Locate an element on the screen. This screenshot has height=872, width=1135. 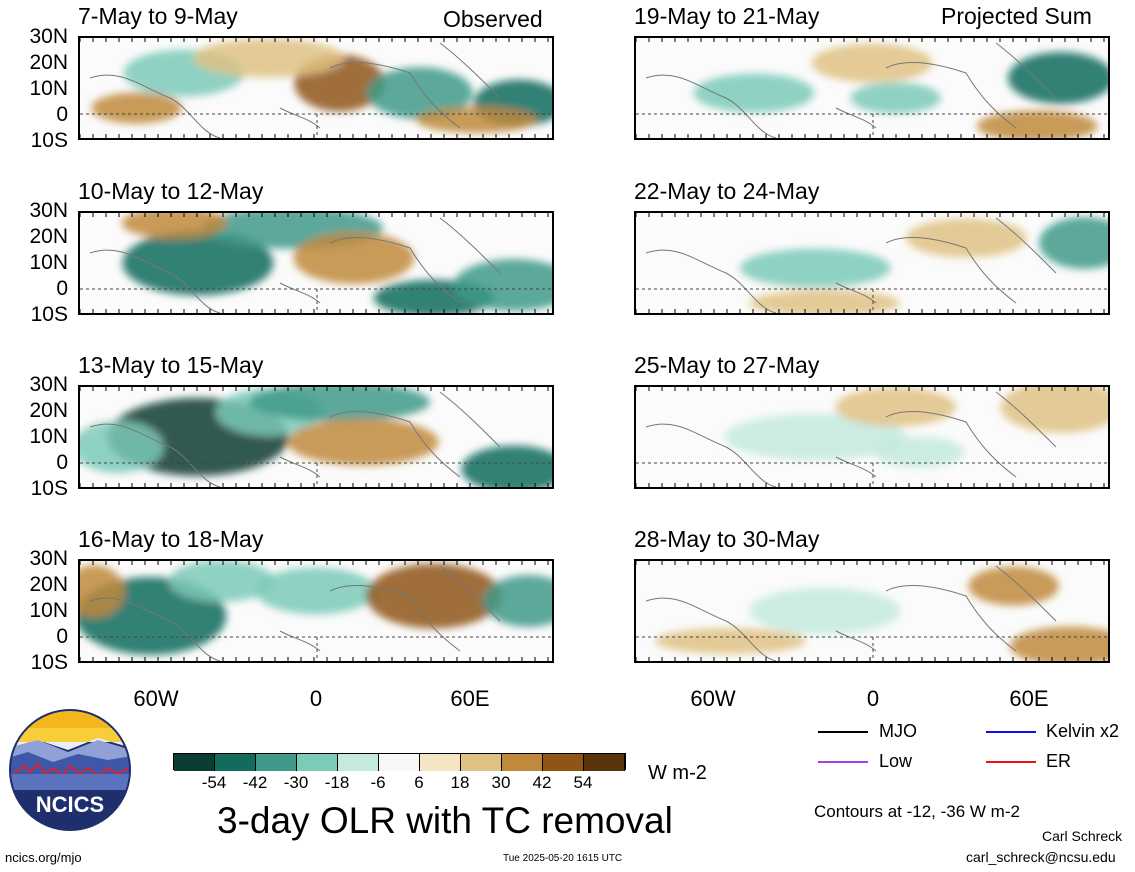
panel-title-left-2: 10-May to 12-May is located at coordinates (171, 191).